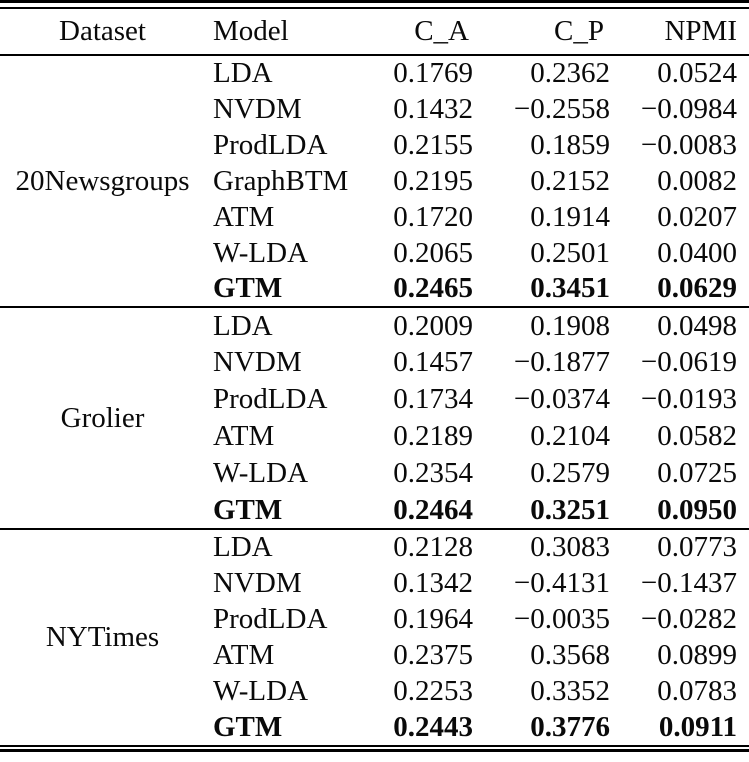 This screenshot has height=762, width=749. Describe the element at coordinates (374, 619) in the screenshot. I see `table-row: ProdLDA 0.1964 −0.0035 −0.0282` at that location.